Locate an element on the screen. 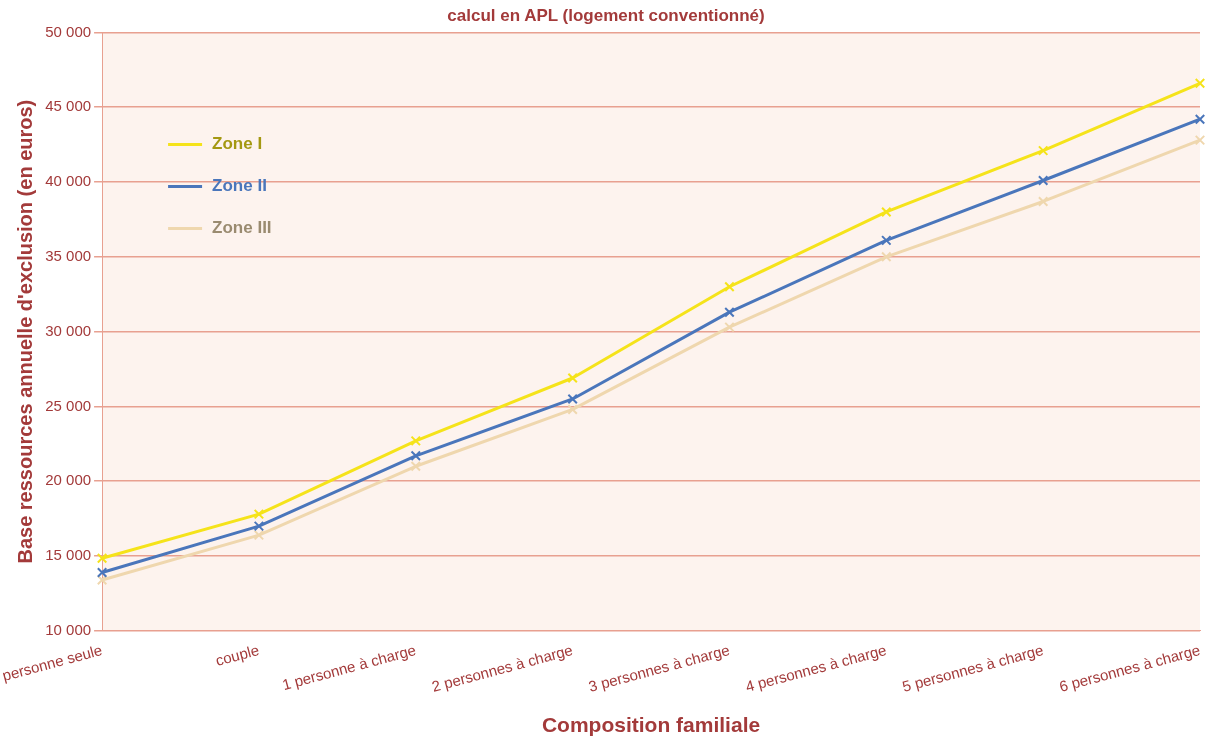  y-tick-label: 40 000 is located at coordinates (68, 181).